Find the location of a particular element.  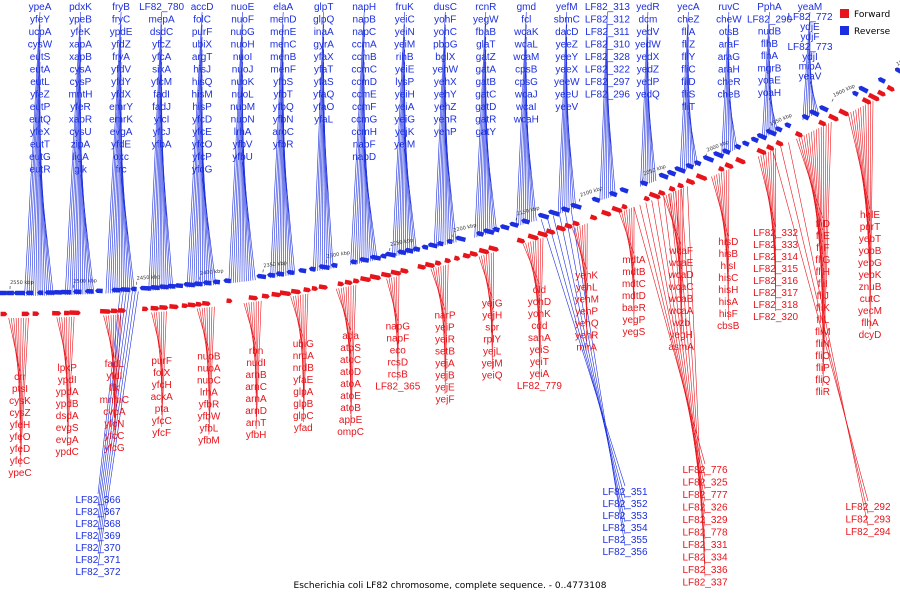

scale-tick-label: 1900 kbp is located at coordinates (844, 91).